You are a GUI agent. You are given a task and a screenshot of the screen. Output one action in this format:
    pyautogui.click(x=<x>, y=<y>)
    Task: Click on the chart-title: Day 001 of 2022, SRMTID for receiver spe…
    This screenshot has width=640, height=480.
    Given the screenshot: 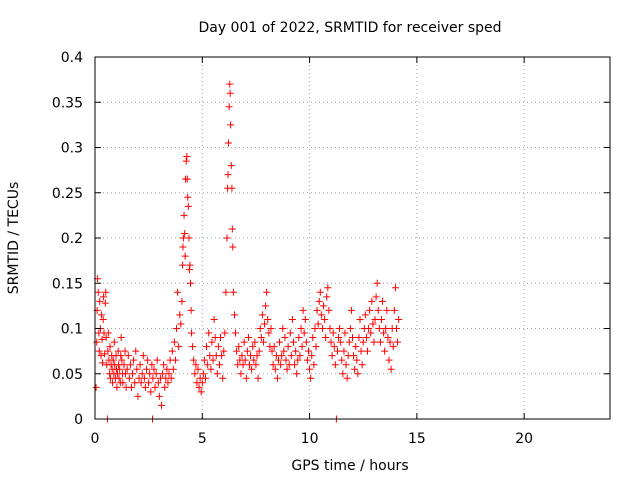 What is the action you would take?
    pyautogui.click(x=349, y=28)
    